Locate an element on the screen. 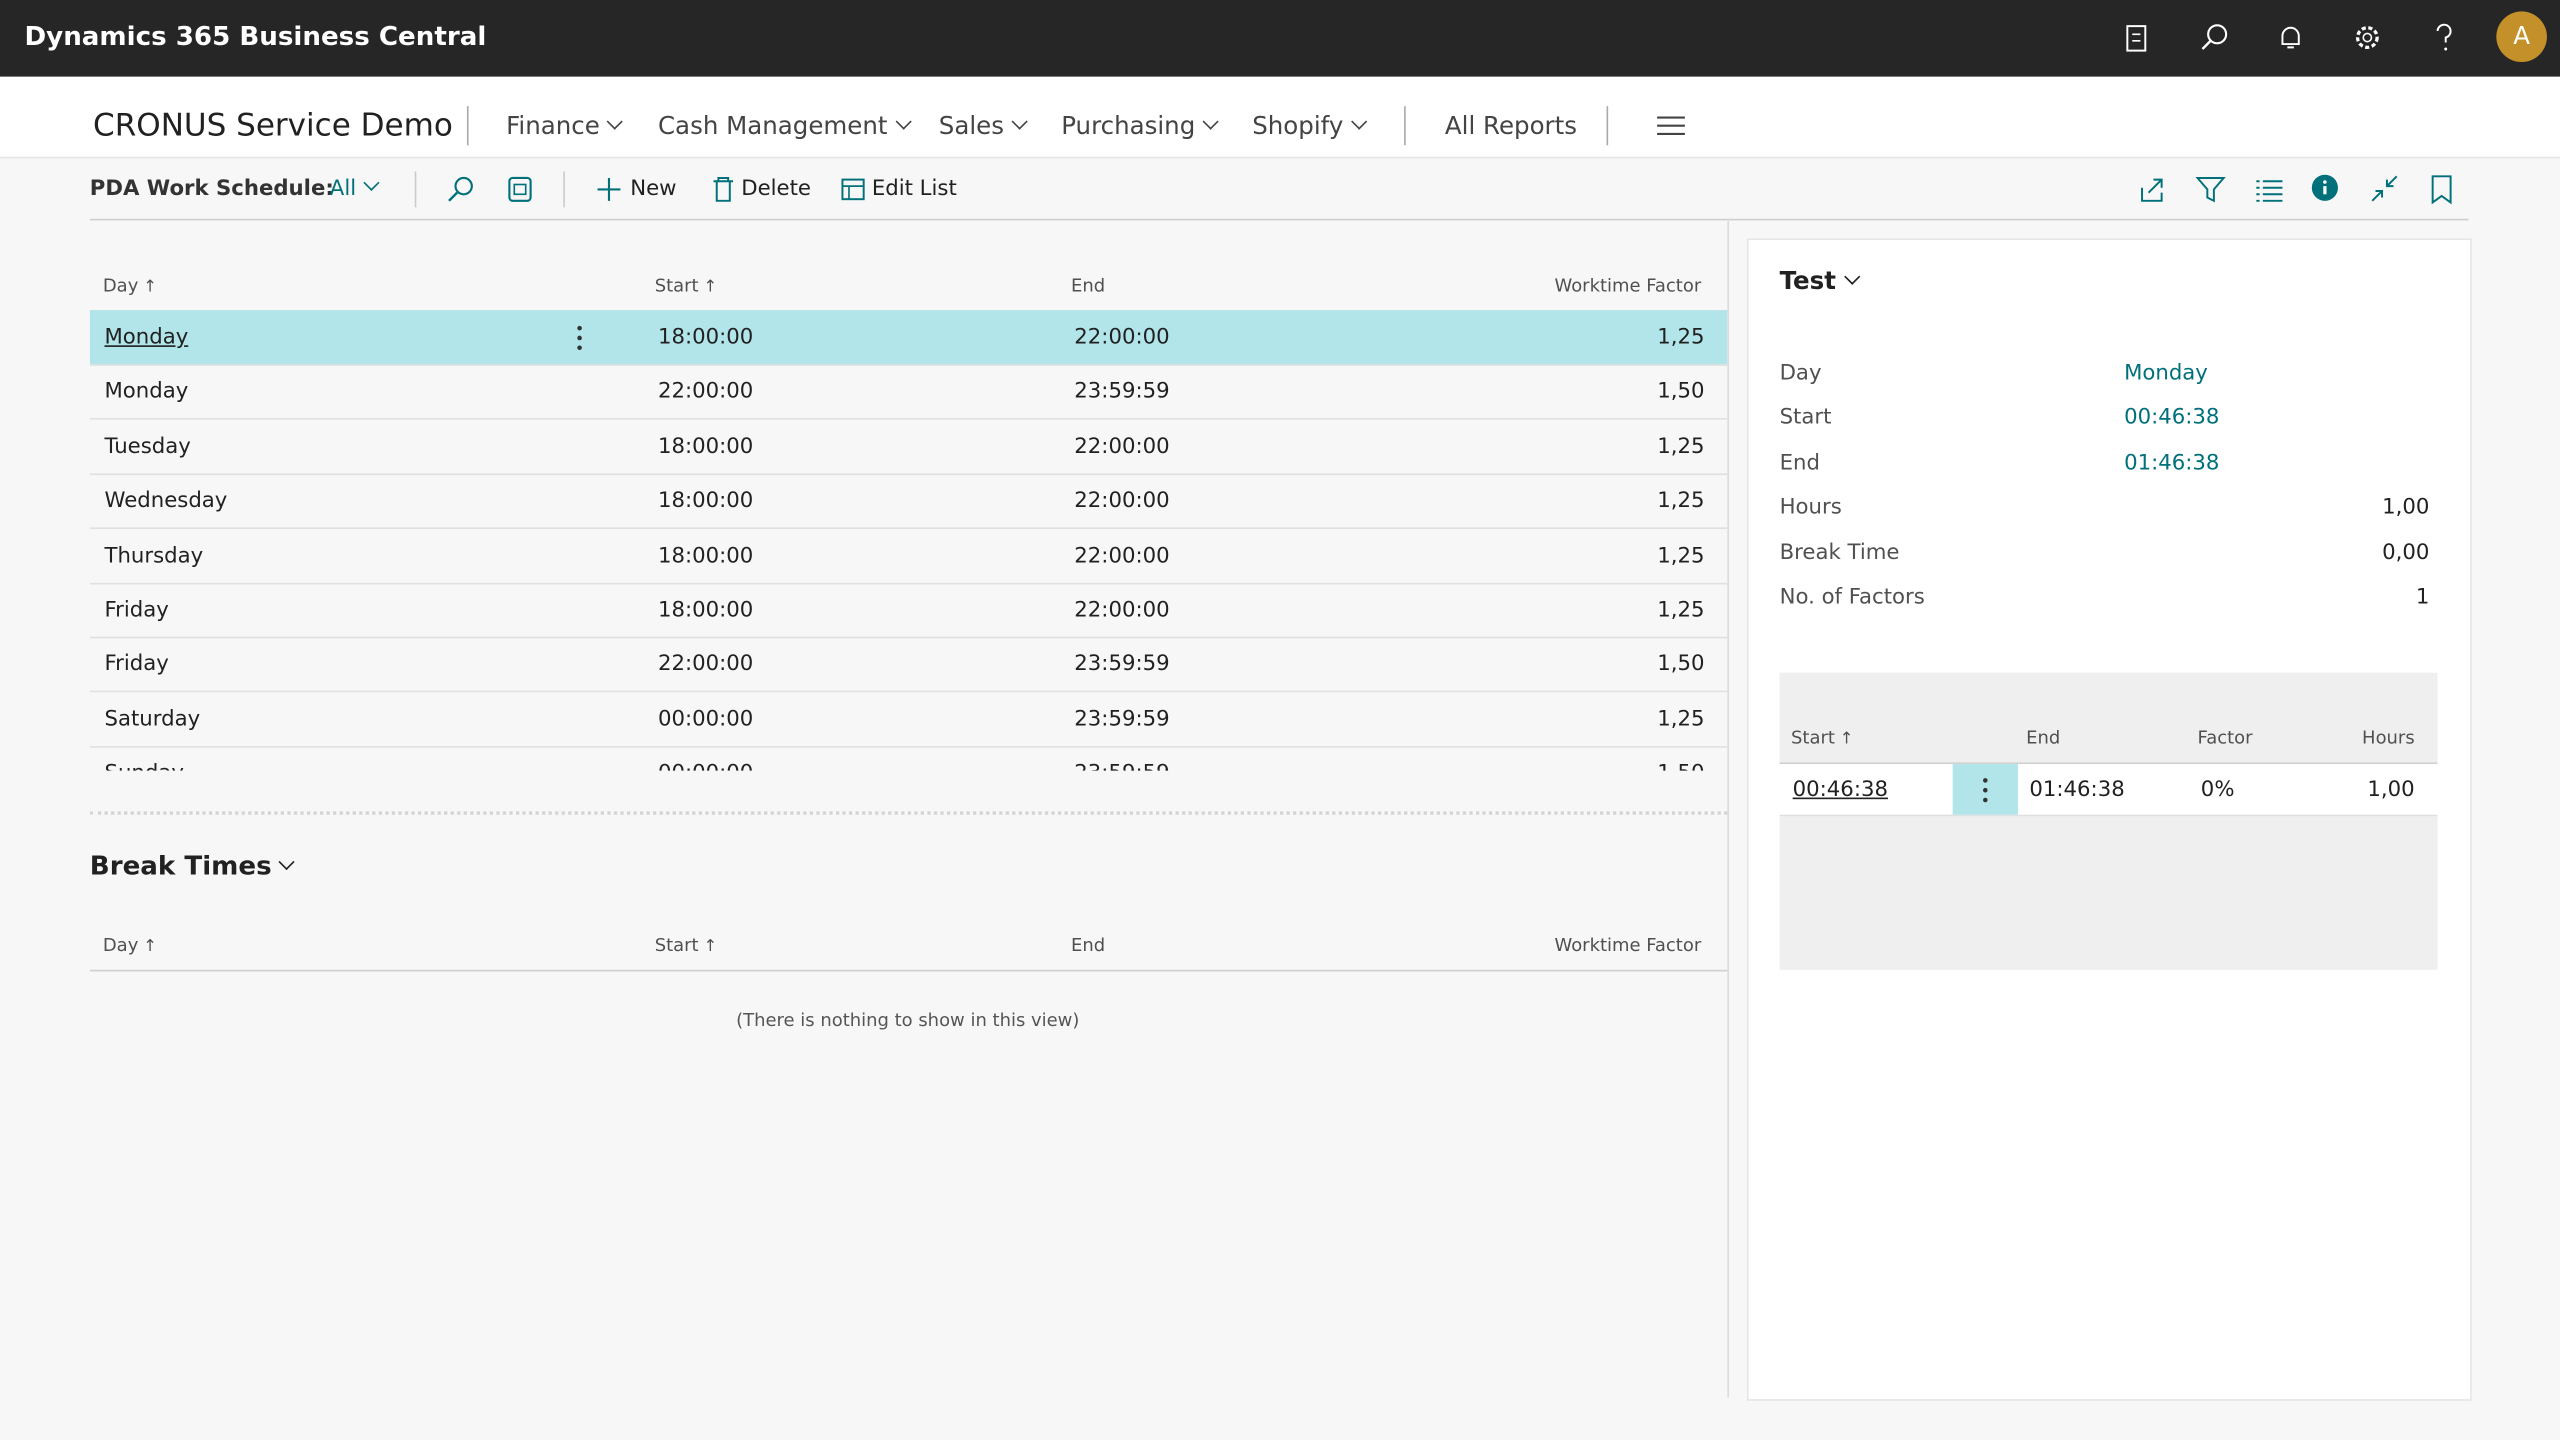 Image resolution: width=2560 pixels, height=1440 pixels. list-icon is located at coordinates (2269, 189).